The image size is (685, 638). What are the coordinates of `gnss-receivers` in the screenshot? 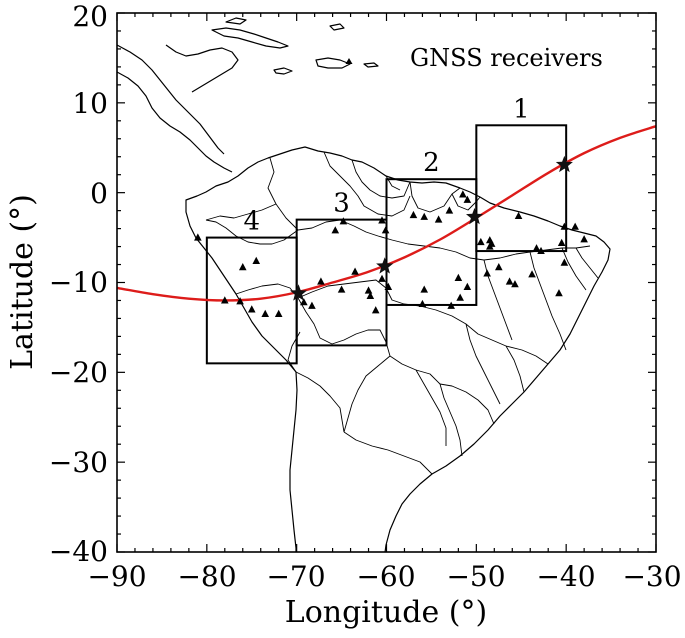 It's located at (391, 253).